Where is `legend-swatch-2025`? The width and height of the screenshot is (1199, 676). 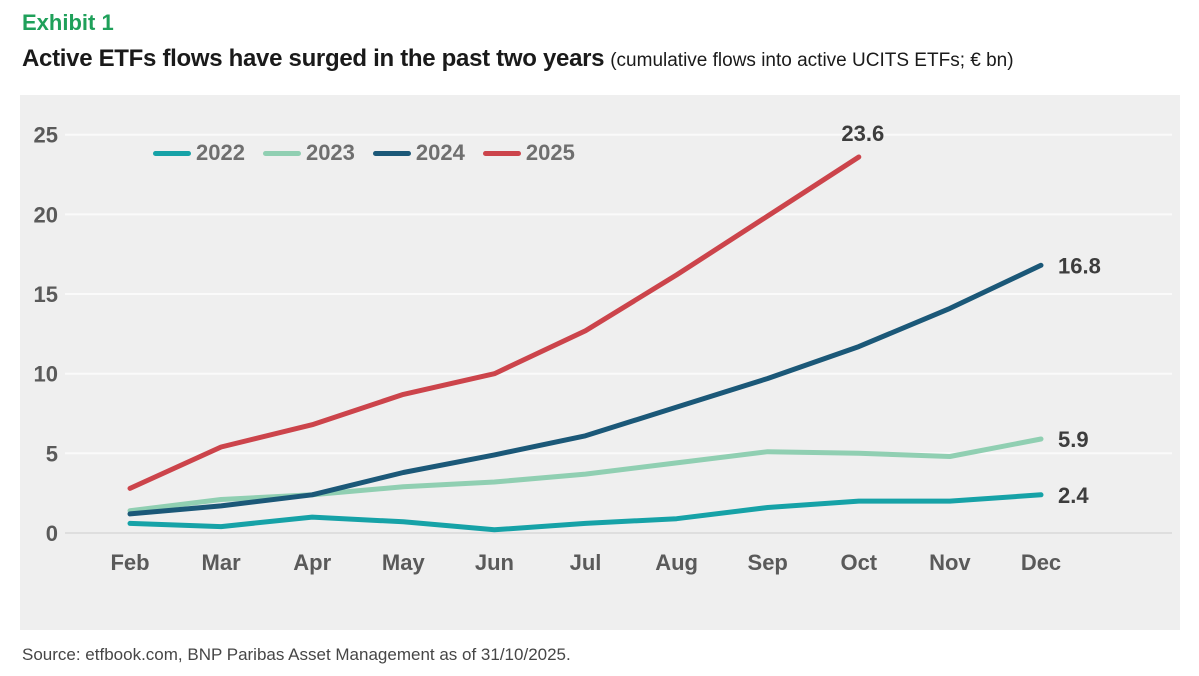
legend-swatch-2025 is located at coordinates (501, 153).